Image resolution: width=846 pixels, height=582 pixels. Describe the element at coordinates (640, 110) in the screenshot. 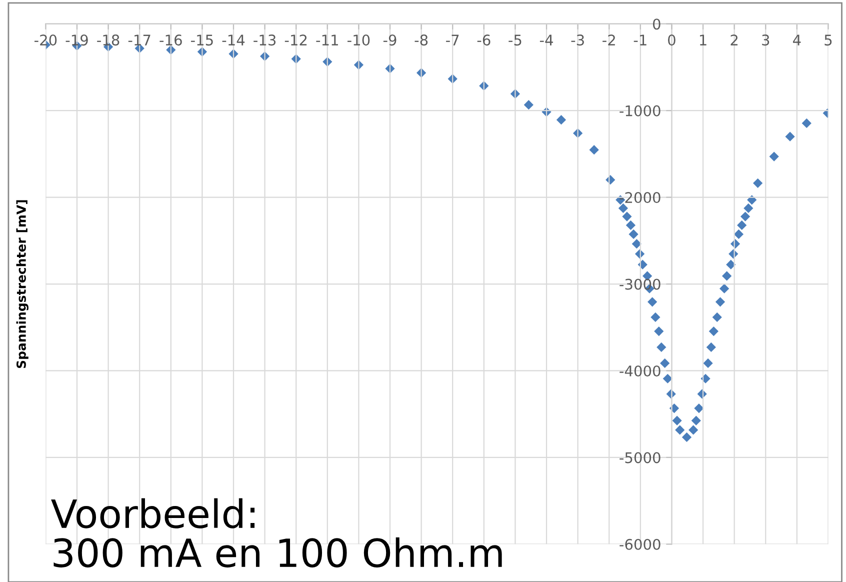

I see `y-tick-label: -1000` at that location.